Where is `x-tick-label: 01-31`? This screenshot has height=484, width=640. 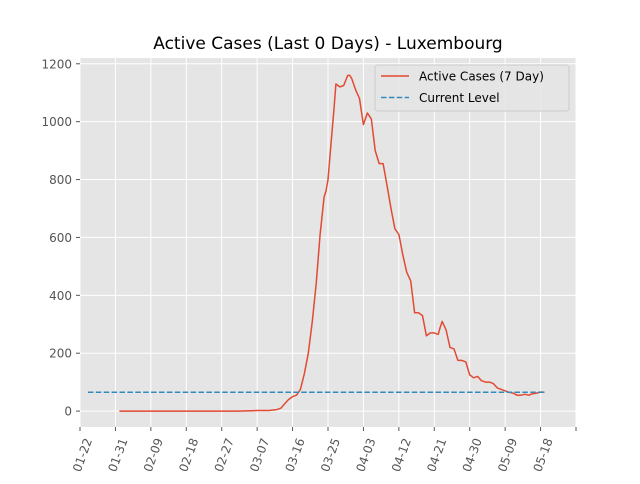
x-tick-label: 01-31 is located at coordinates (117, 455).